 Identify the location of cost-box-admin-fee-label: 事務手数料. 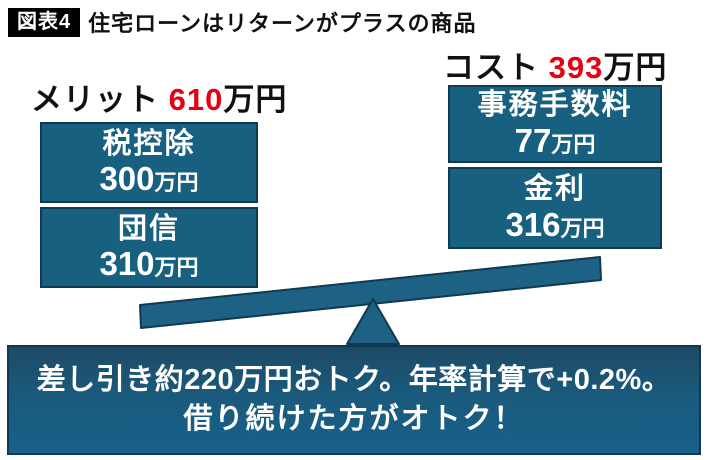
(555, 105).